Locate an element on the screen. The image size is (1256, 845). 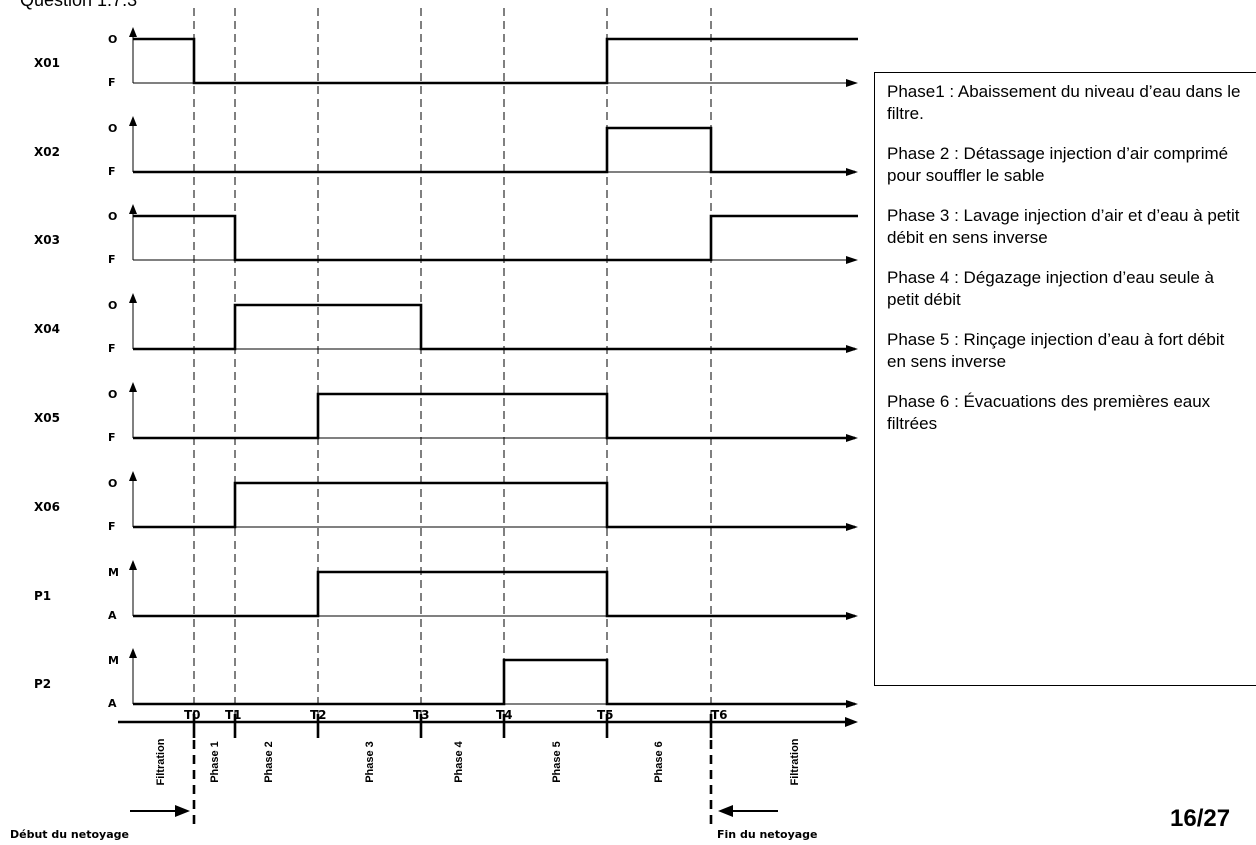
page-number: 16/27 is located at coordinates (1200, 818).